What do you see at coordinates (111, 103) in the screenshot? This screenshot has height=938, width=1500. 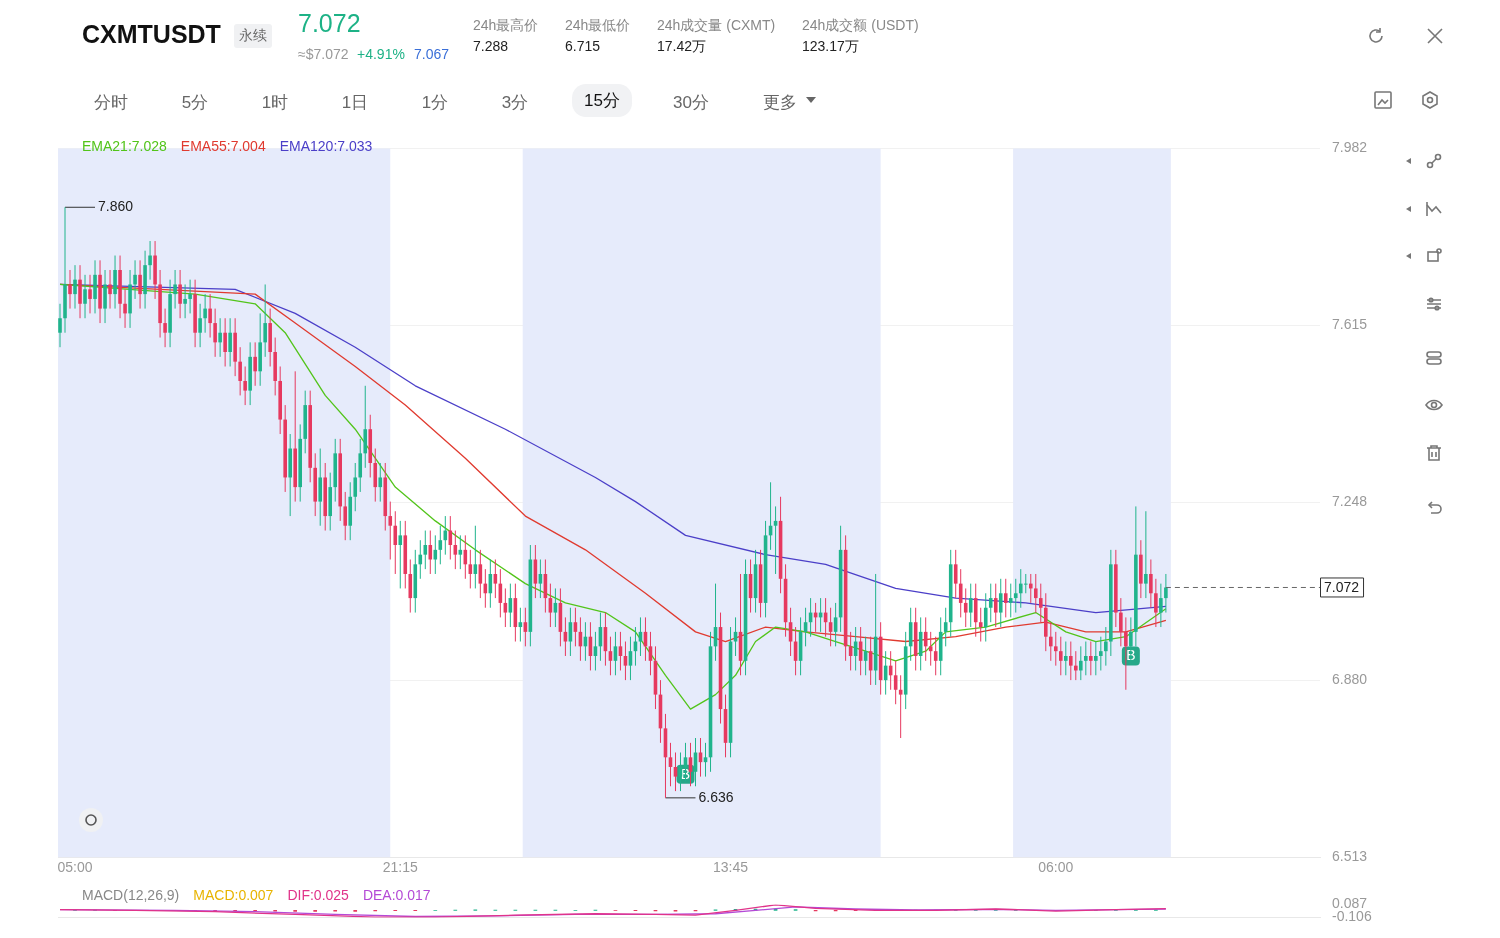 I see `text: 分时` at bounding box center [111, 103].